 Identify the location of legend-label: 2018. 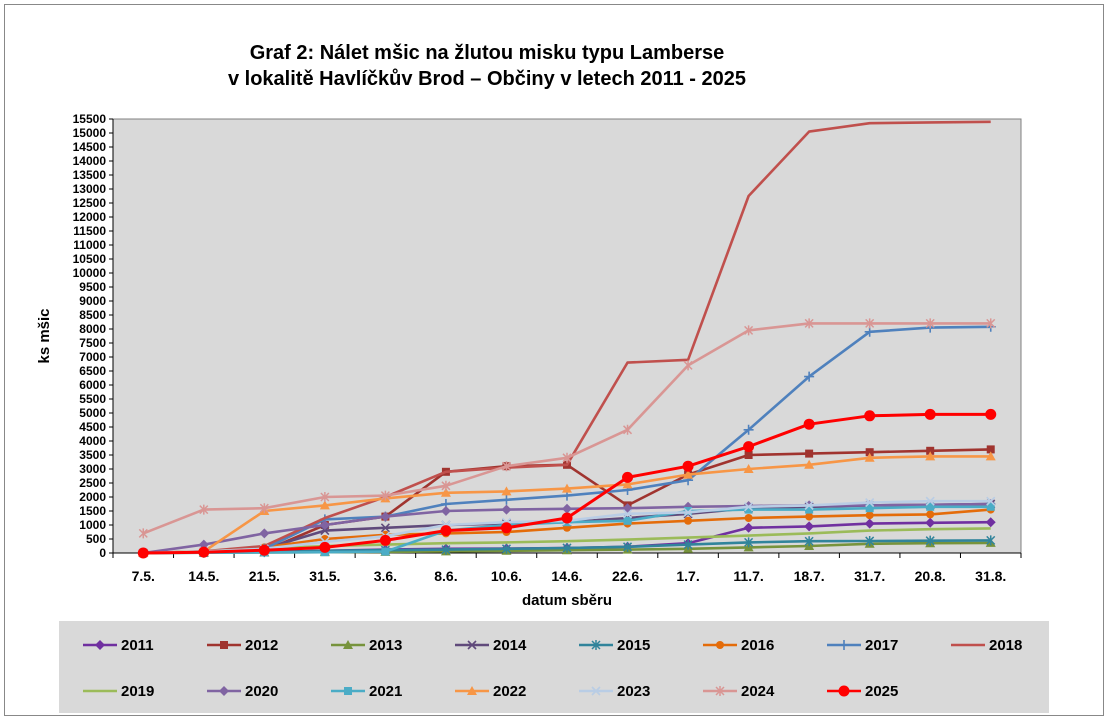
(1005, 645).